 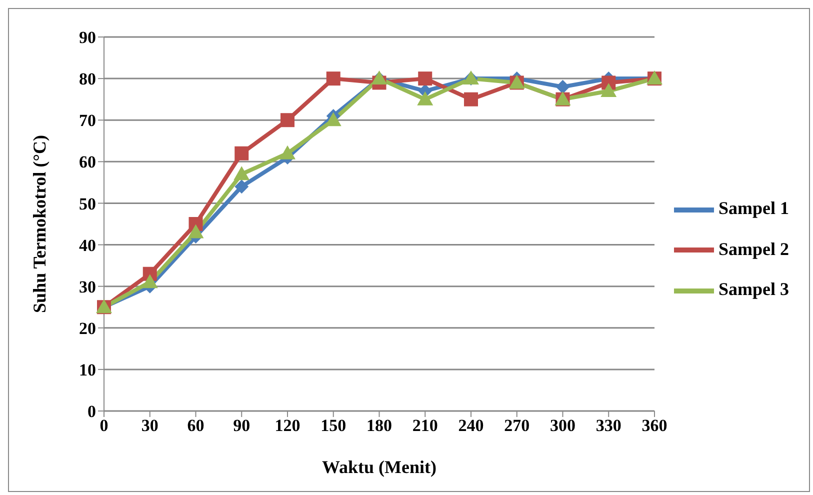 I want to click on x-tick-label: 60, so click(x=195, y=426).